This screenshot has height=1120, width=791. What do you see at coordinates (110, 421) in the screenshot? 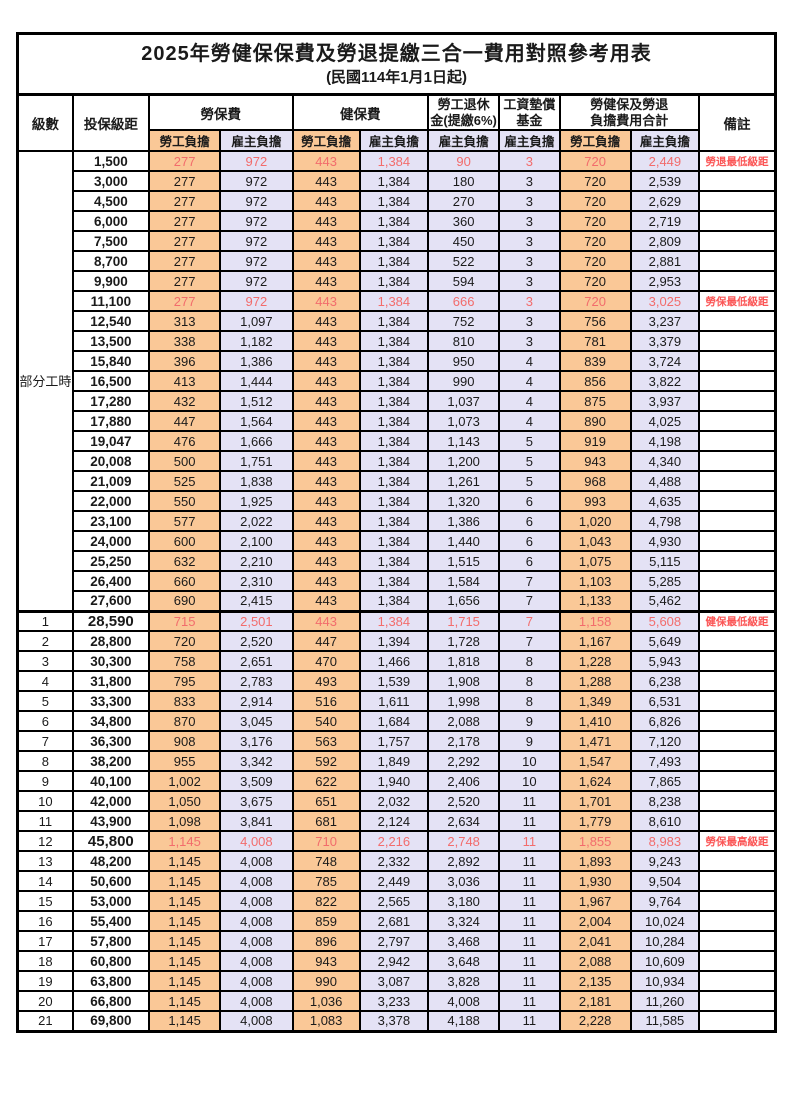
I see `bracket-cell: 17,880` at bounding box center [110, 421].